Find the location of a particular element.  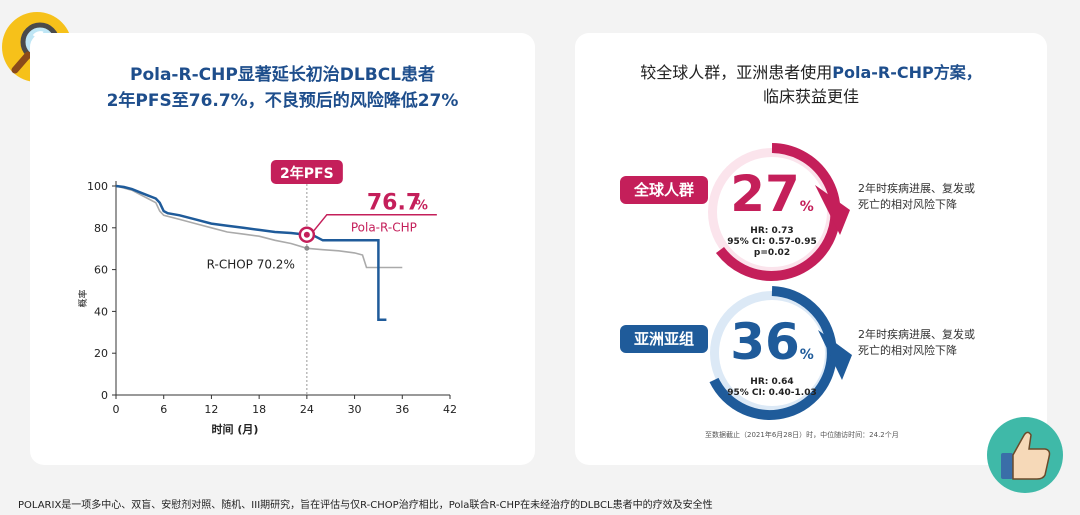

global-value-wrap: 27% is located at coordinates (772, 194).